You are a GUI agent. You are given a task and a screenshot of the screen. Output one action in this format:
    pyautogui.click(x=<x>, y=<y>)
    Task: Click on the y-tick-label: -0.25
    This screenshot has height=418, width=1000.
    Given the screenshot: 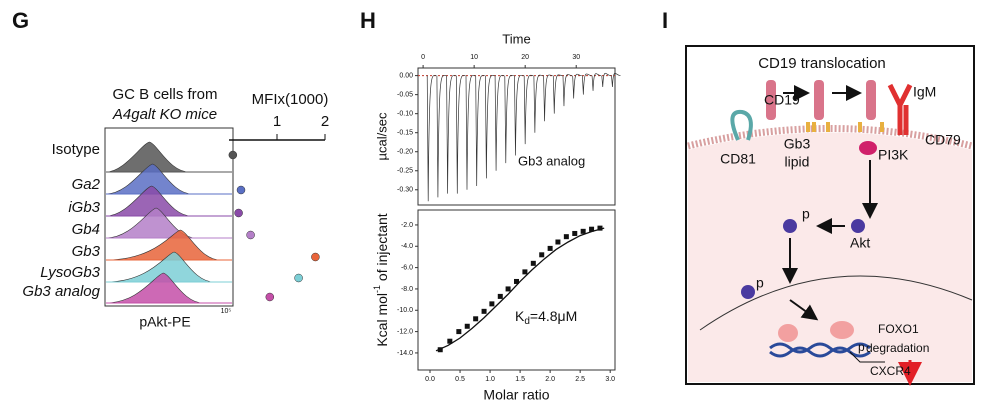 What is the action you would take?
    pyautogui.click(x=405, y=171)
    